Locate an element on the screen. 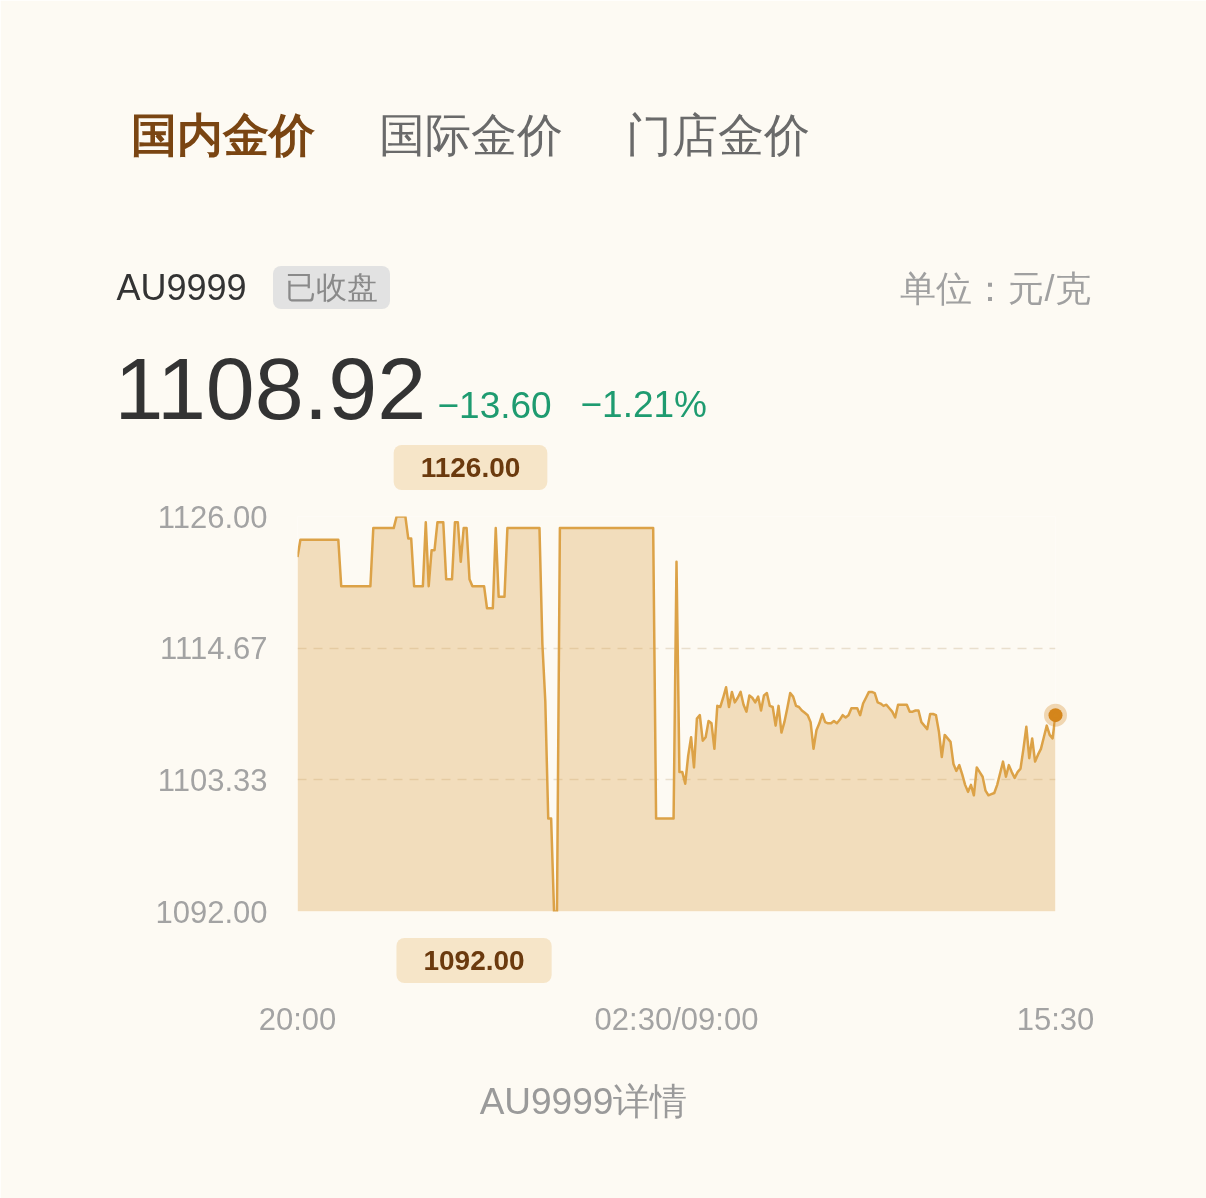 The height and width of the screenshot is (1198, 1206). text: 单位：元/克 is located at coordinates (995, 288).